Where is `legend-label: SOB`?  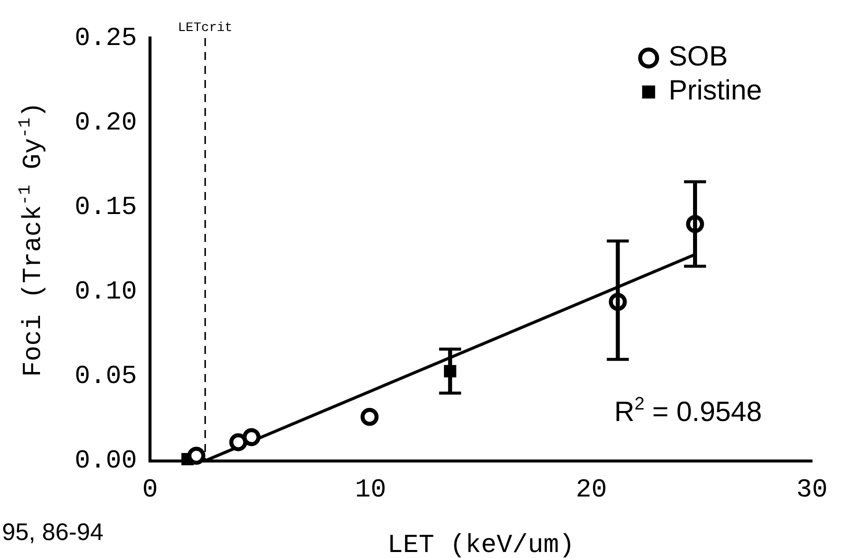
legend-label: SOB is located at coordinates (698, 56).